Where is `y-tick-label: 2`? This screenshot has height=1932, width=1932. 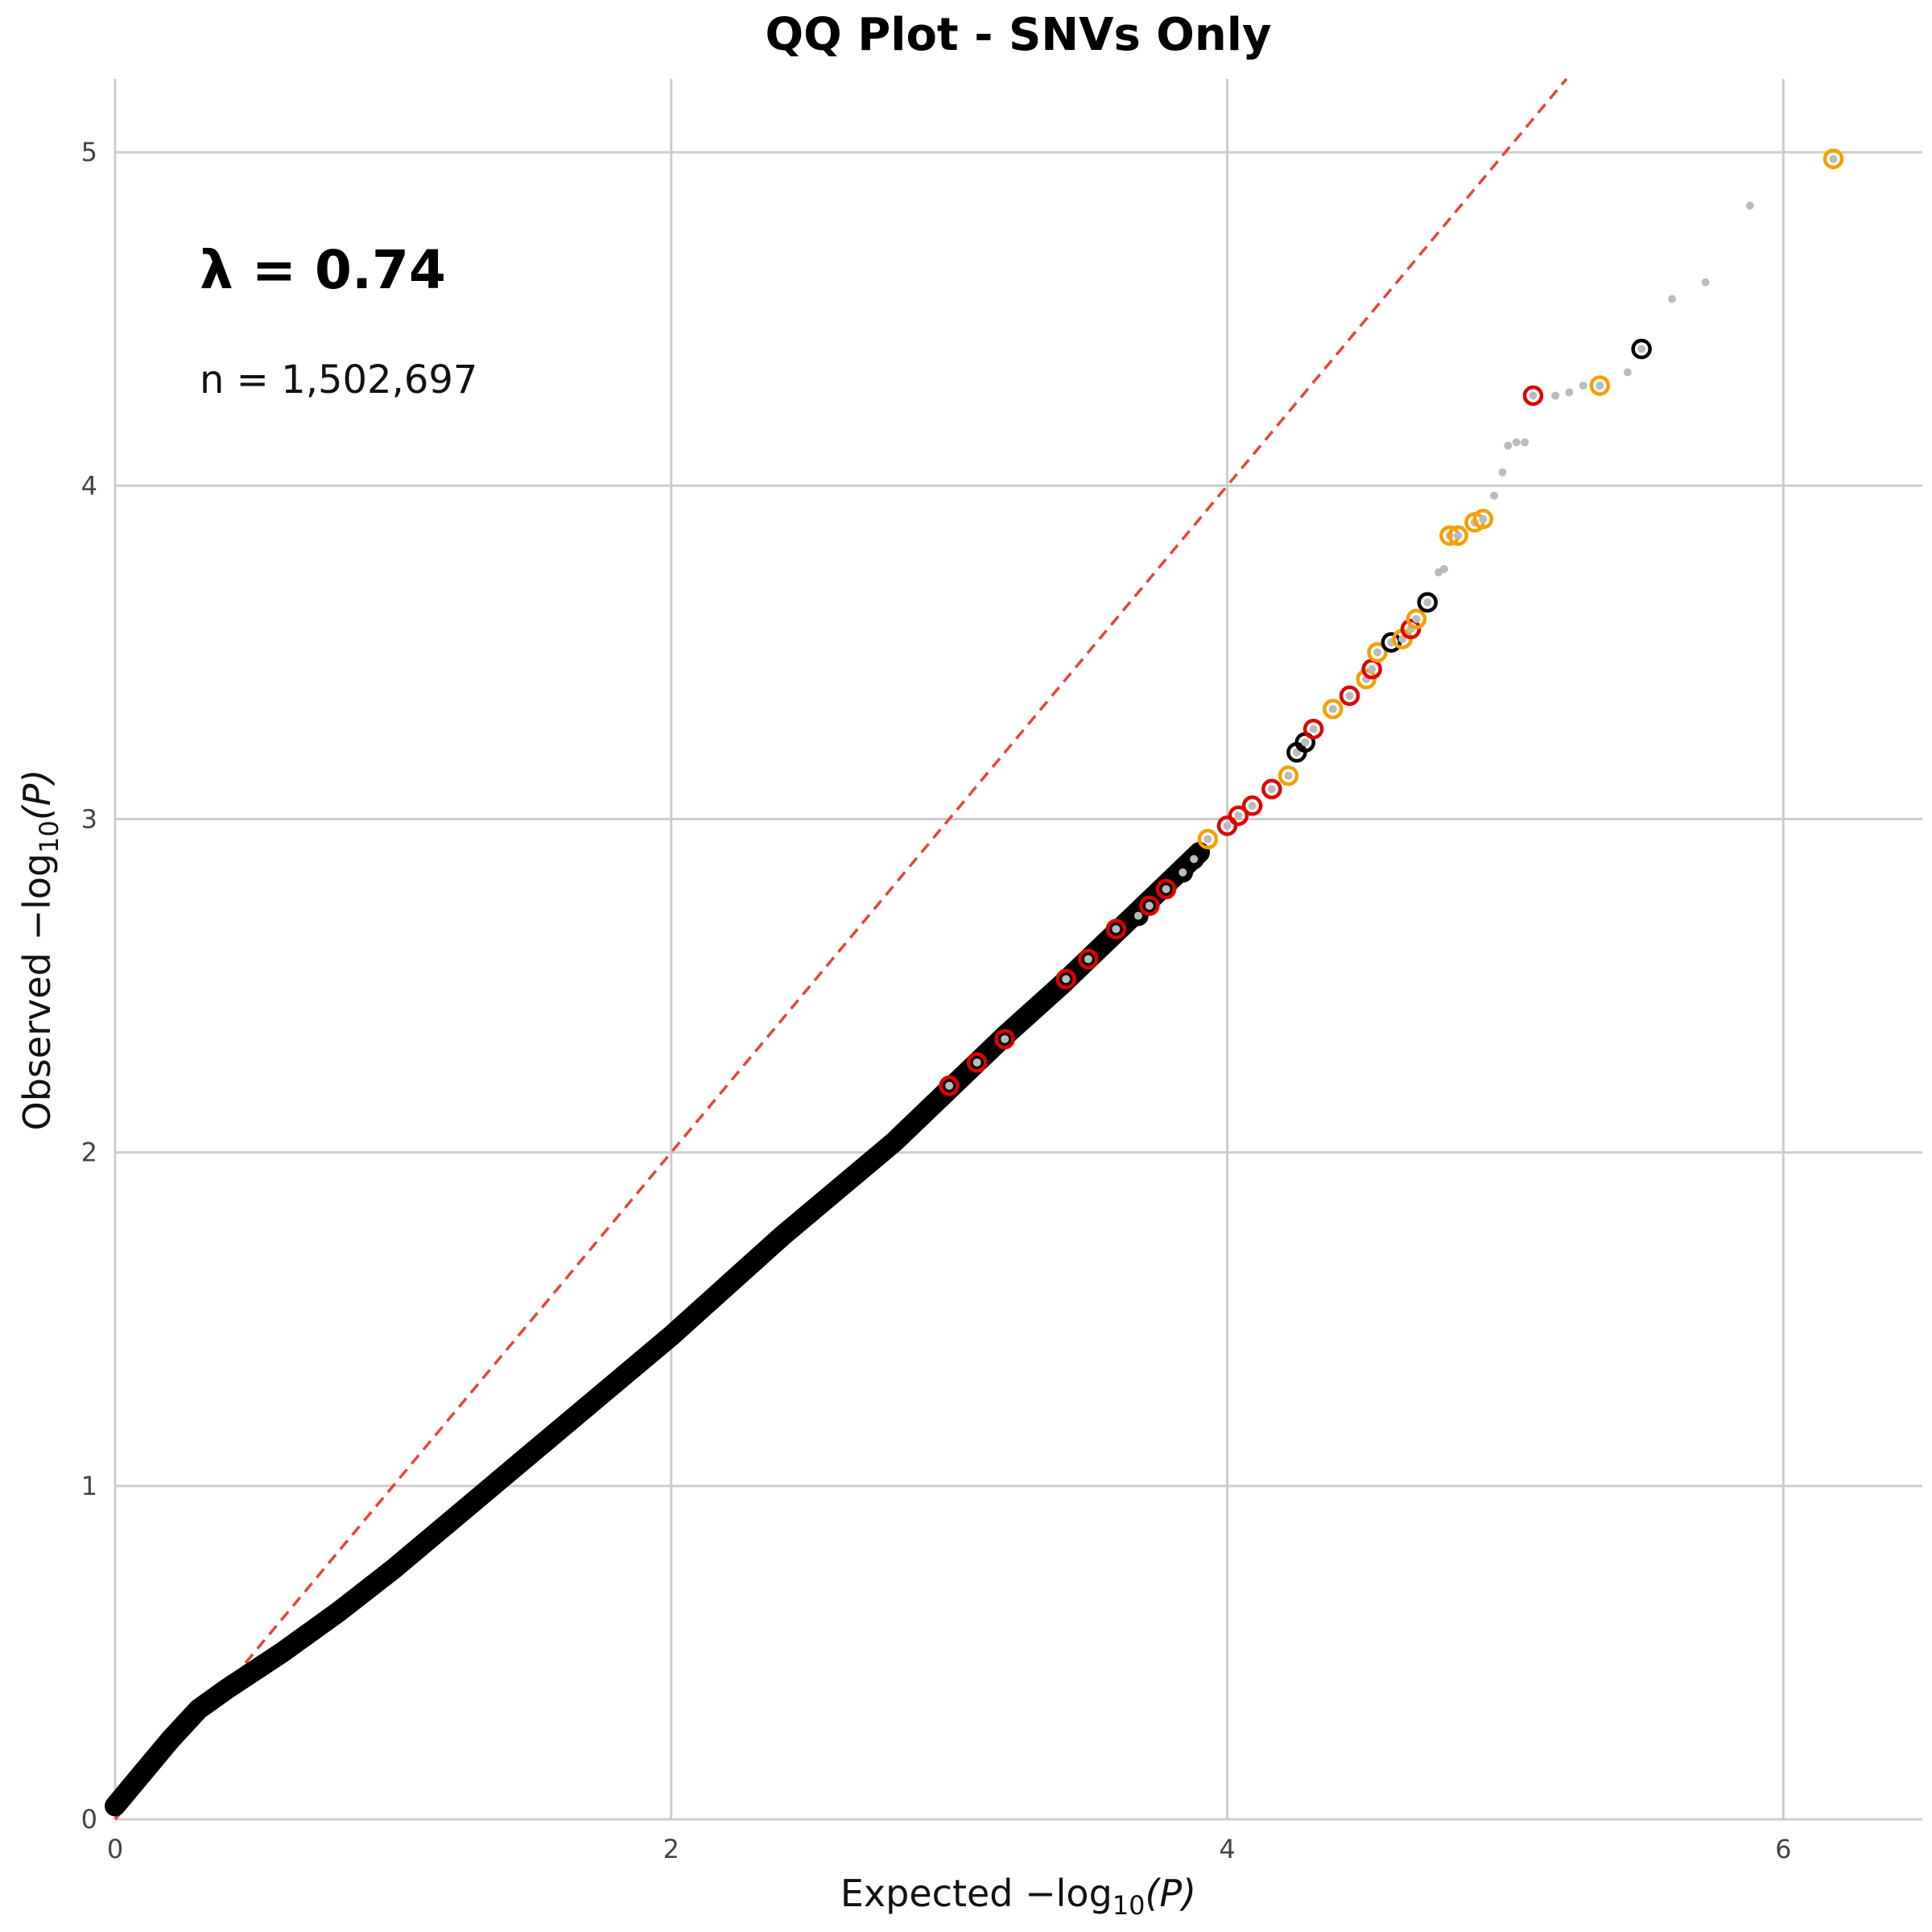 y-tick-label: 2 is located at coordinates (89, 1152).